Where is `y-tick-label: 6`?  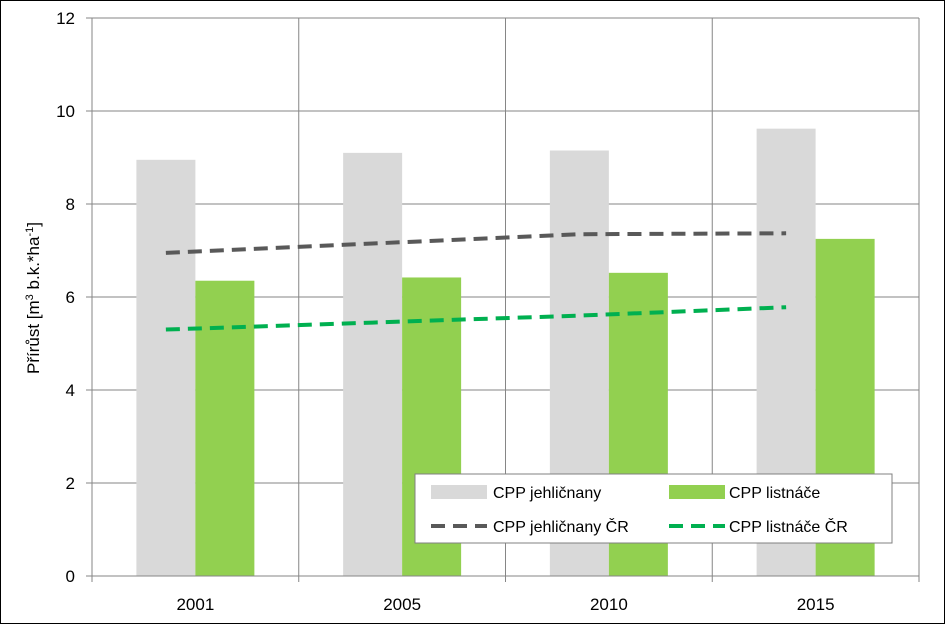 y-tick-label: 6 is located at coordinates (70, 297).